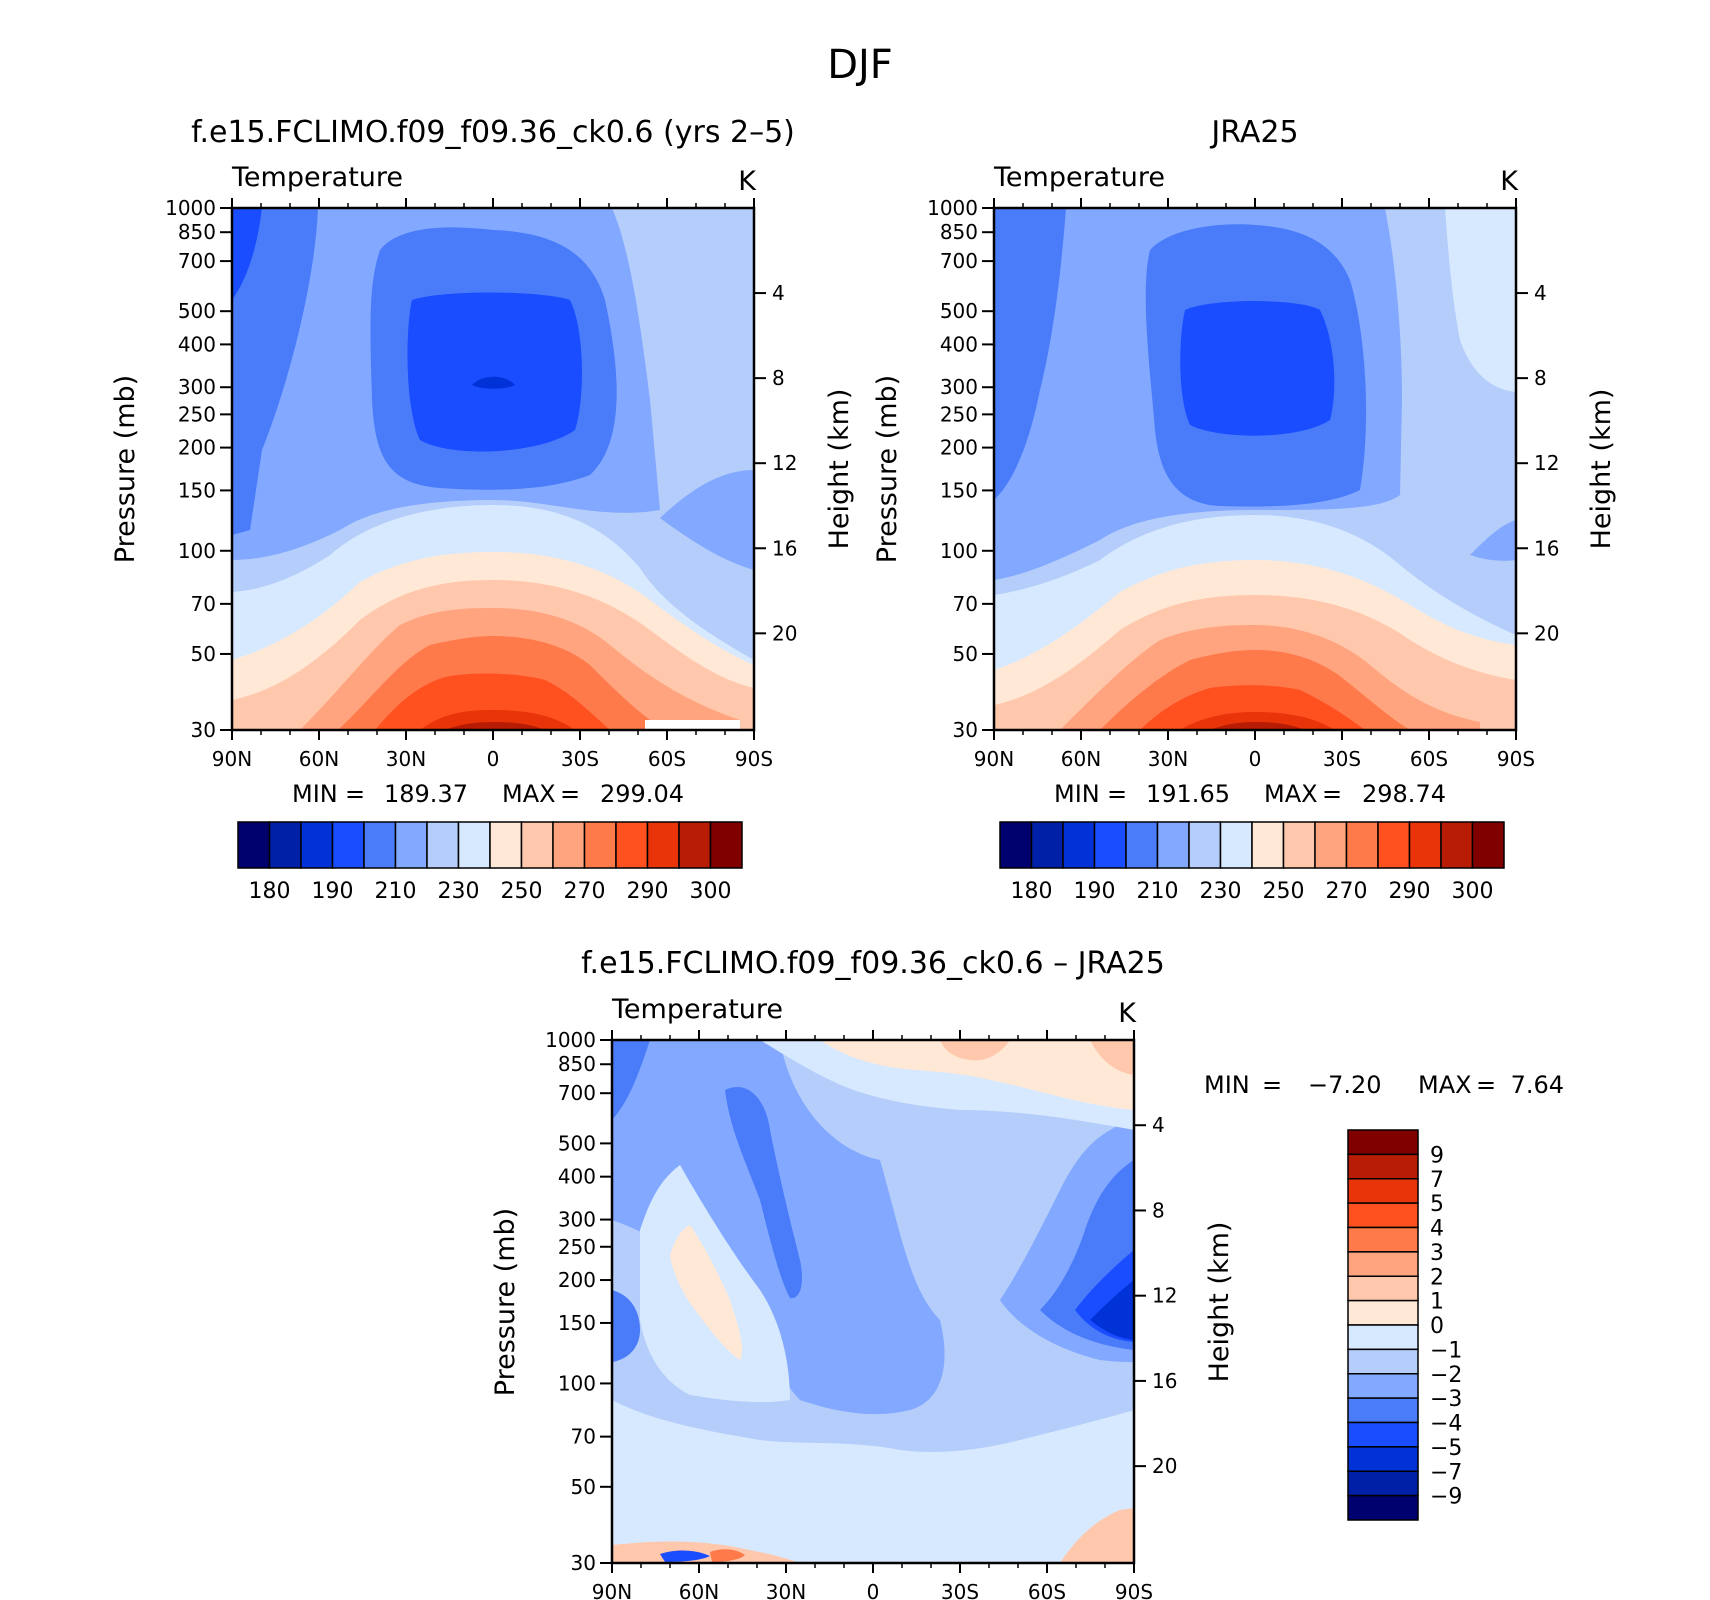 The image size is (1710, 1600). Describe the element at coordinates (580, 759) in the screenshot. I see `x-tick-label: 30S` at that location.